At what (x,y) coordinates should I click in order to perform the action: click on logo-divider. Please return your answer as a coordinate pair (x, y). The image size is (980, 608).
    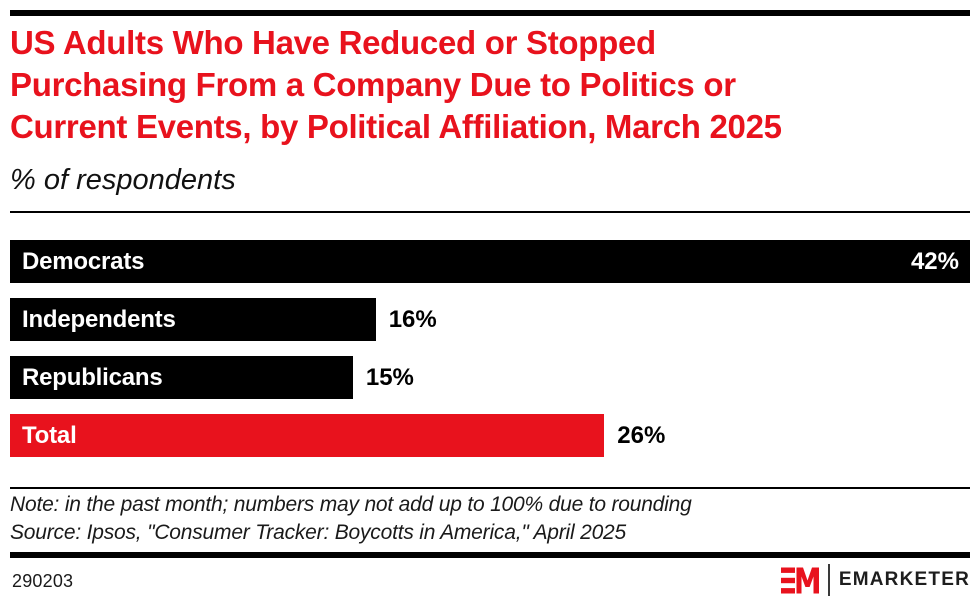
    Looking at the image, I should click on (828, 580).